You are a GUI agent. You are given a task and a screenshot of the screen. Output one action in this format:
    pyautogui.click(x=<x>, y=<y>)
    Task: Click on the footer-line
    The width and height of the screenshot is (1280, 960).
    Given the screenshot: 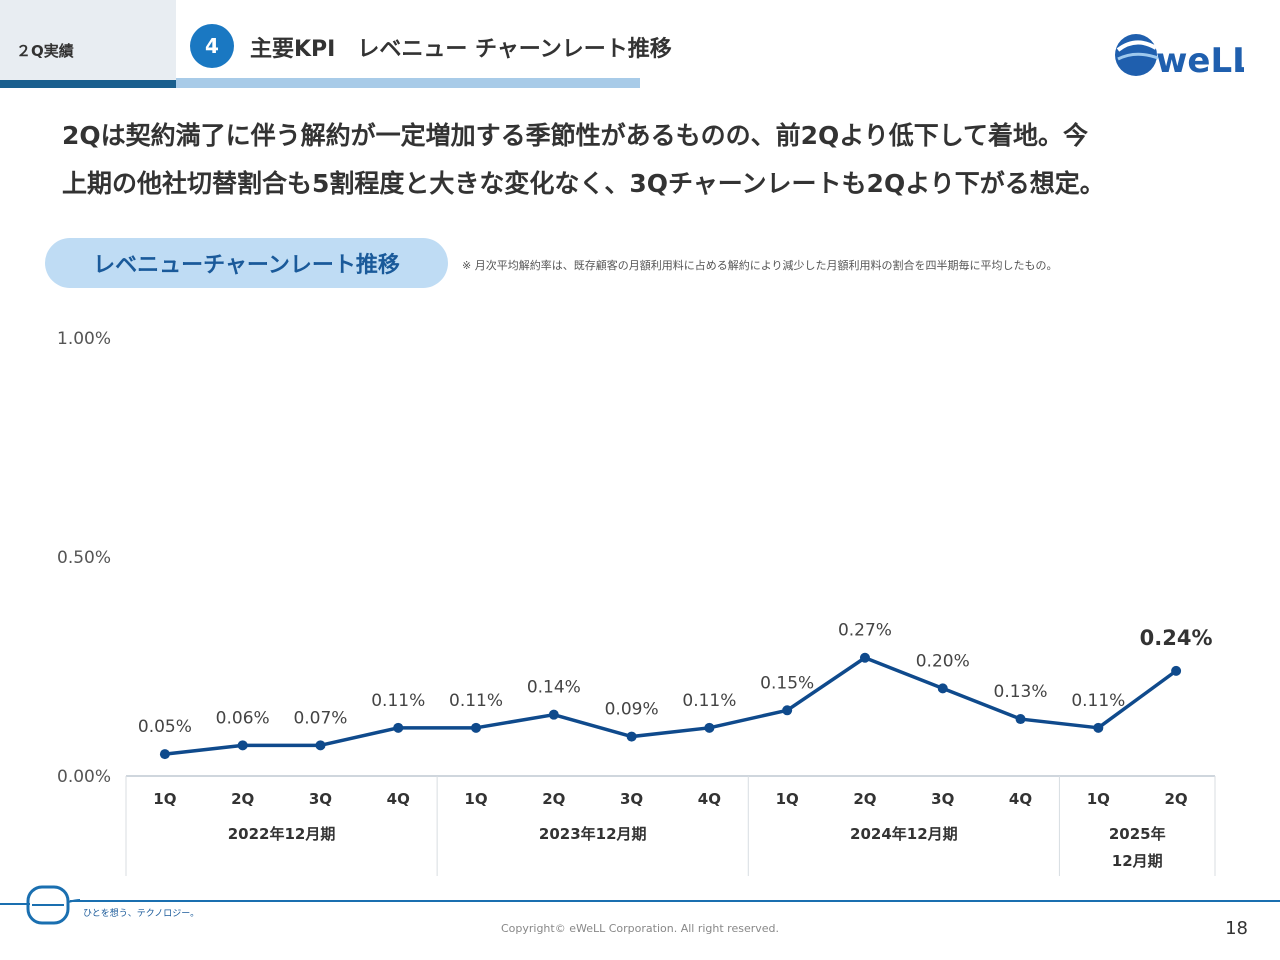 What is the action you would take?
    pyautogui.click(x=675, y=901)
    